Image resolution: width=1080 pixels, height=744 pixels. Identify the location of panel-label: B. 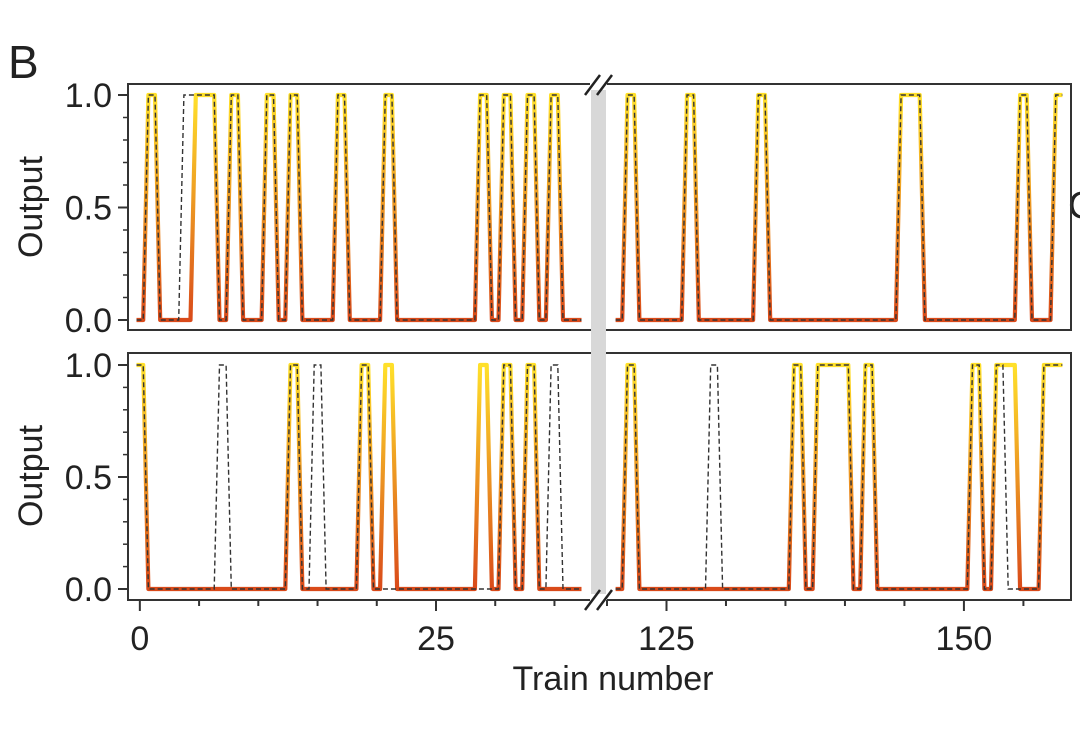
(23, 62).